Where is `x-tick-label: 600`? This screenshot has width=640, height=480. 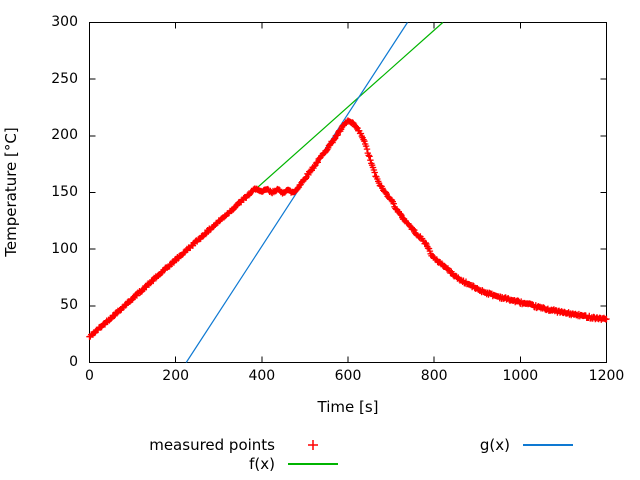
x-tick-label: 600 is located at coordinates (348, 376).